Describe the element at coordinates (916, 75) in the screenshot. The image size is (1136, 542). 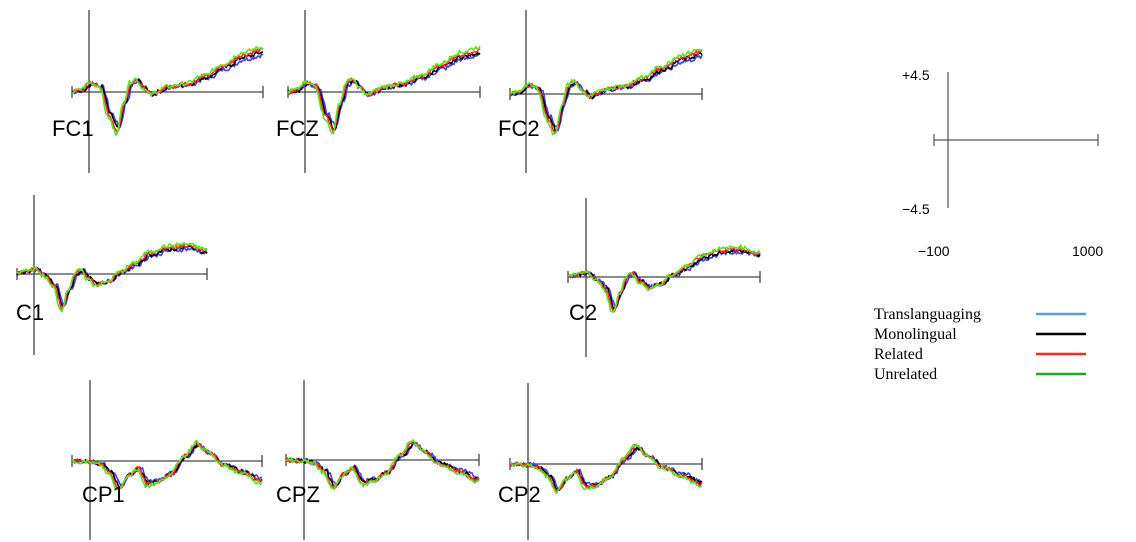
I see `scale-y-top-label: +4.5` at that location.